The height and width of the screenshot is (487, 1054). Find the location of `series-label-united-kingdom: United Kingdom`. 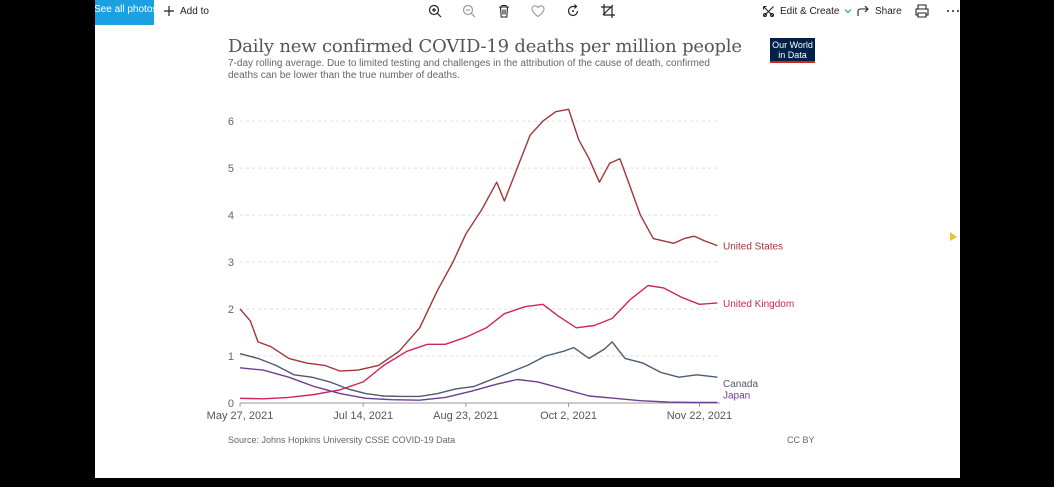

series-label-united-kingdom: United Kingdom is located at coordinates (758, 304).